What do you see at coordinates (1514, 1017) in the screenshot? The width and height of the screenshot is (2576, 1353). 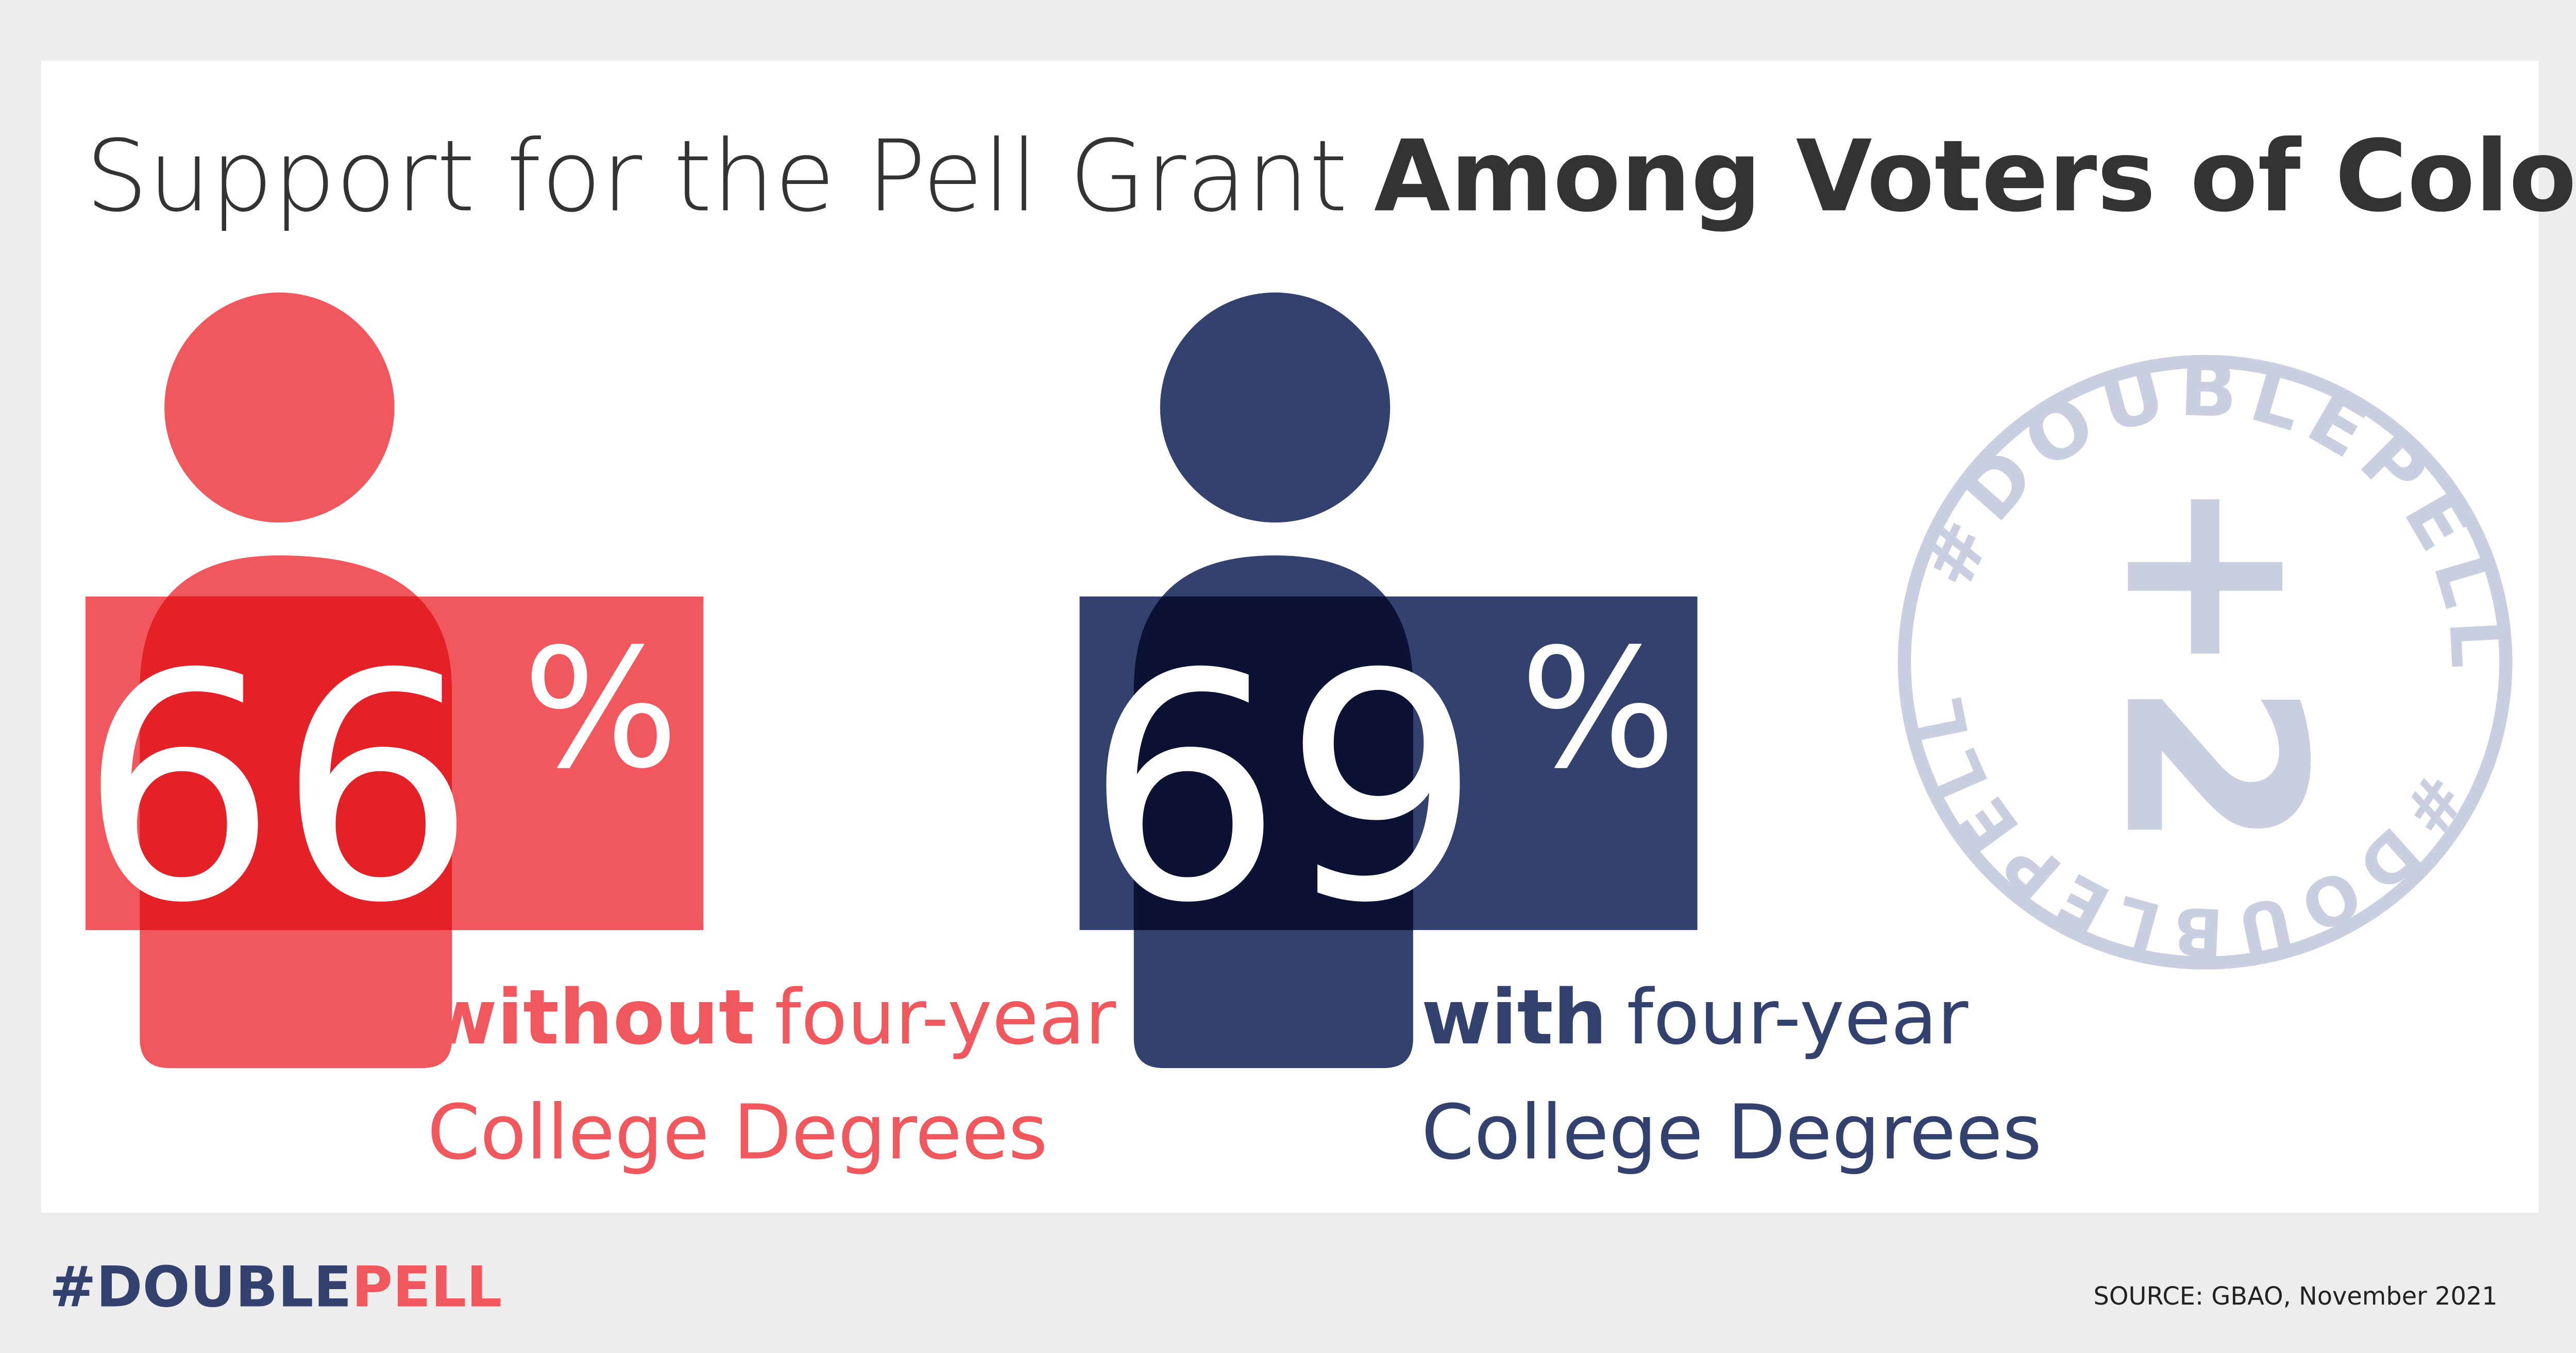 I see `label-bold: with` at bounding box center [1514, 1017].